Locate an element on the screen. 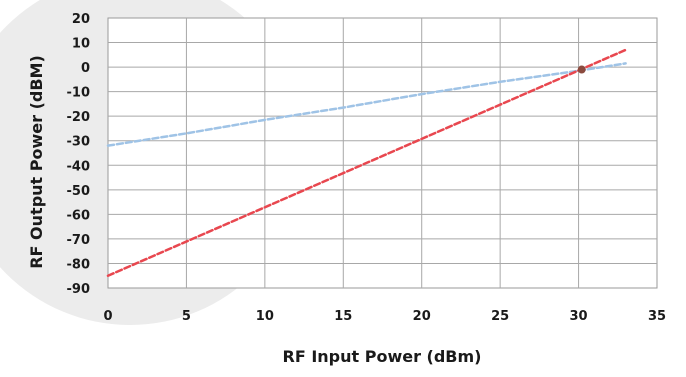 This screenshot has height=377, width=686. y-tick-label: -90 is located at coordinates (79, 289).